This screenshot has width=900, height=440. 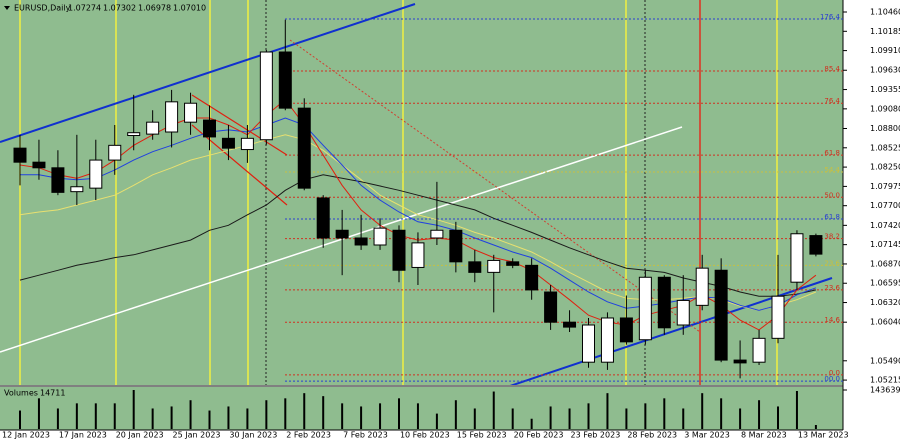 I want to click on x-tick-label: 23 Feb 2023, so click(x=596, y=435).